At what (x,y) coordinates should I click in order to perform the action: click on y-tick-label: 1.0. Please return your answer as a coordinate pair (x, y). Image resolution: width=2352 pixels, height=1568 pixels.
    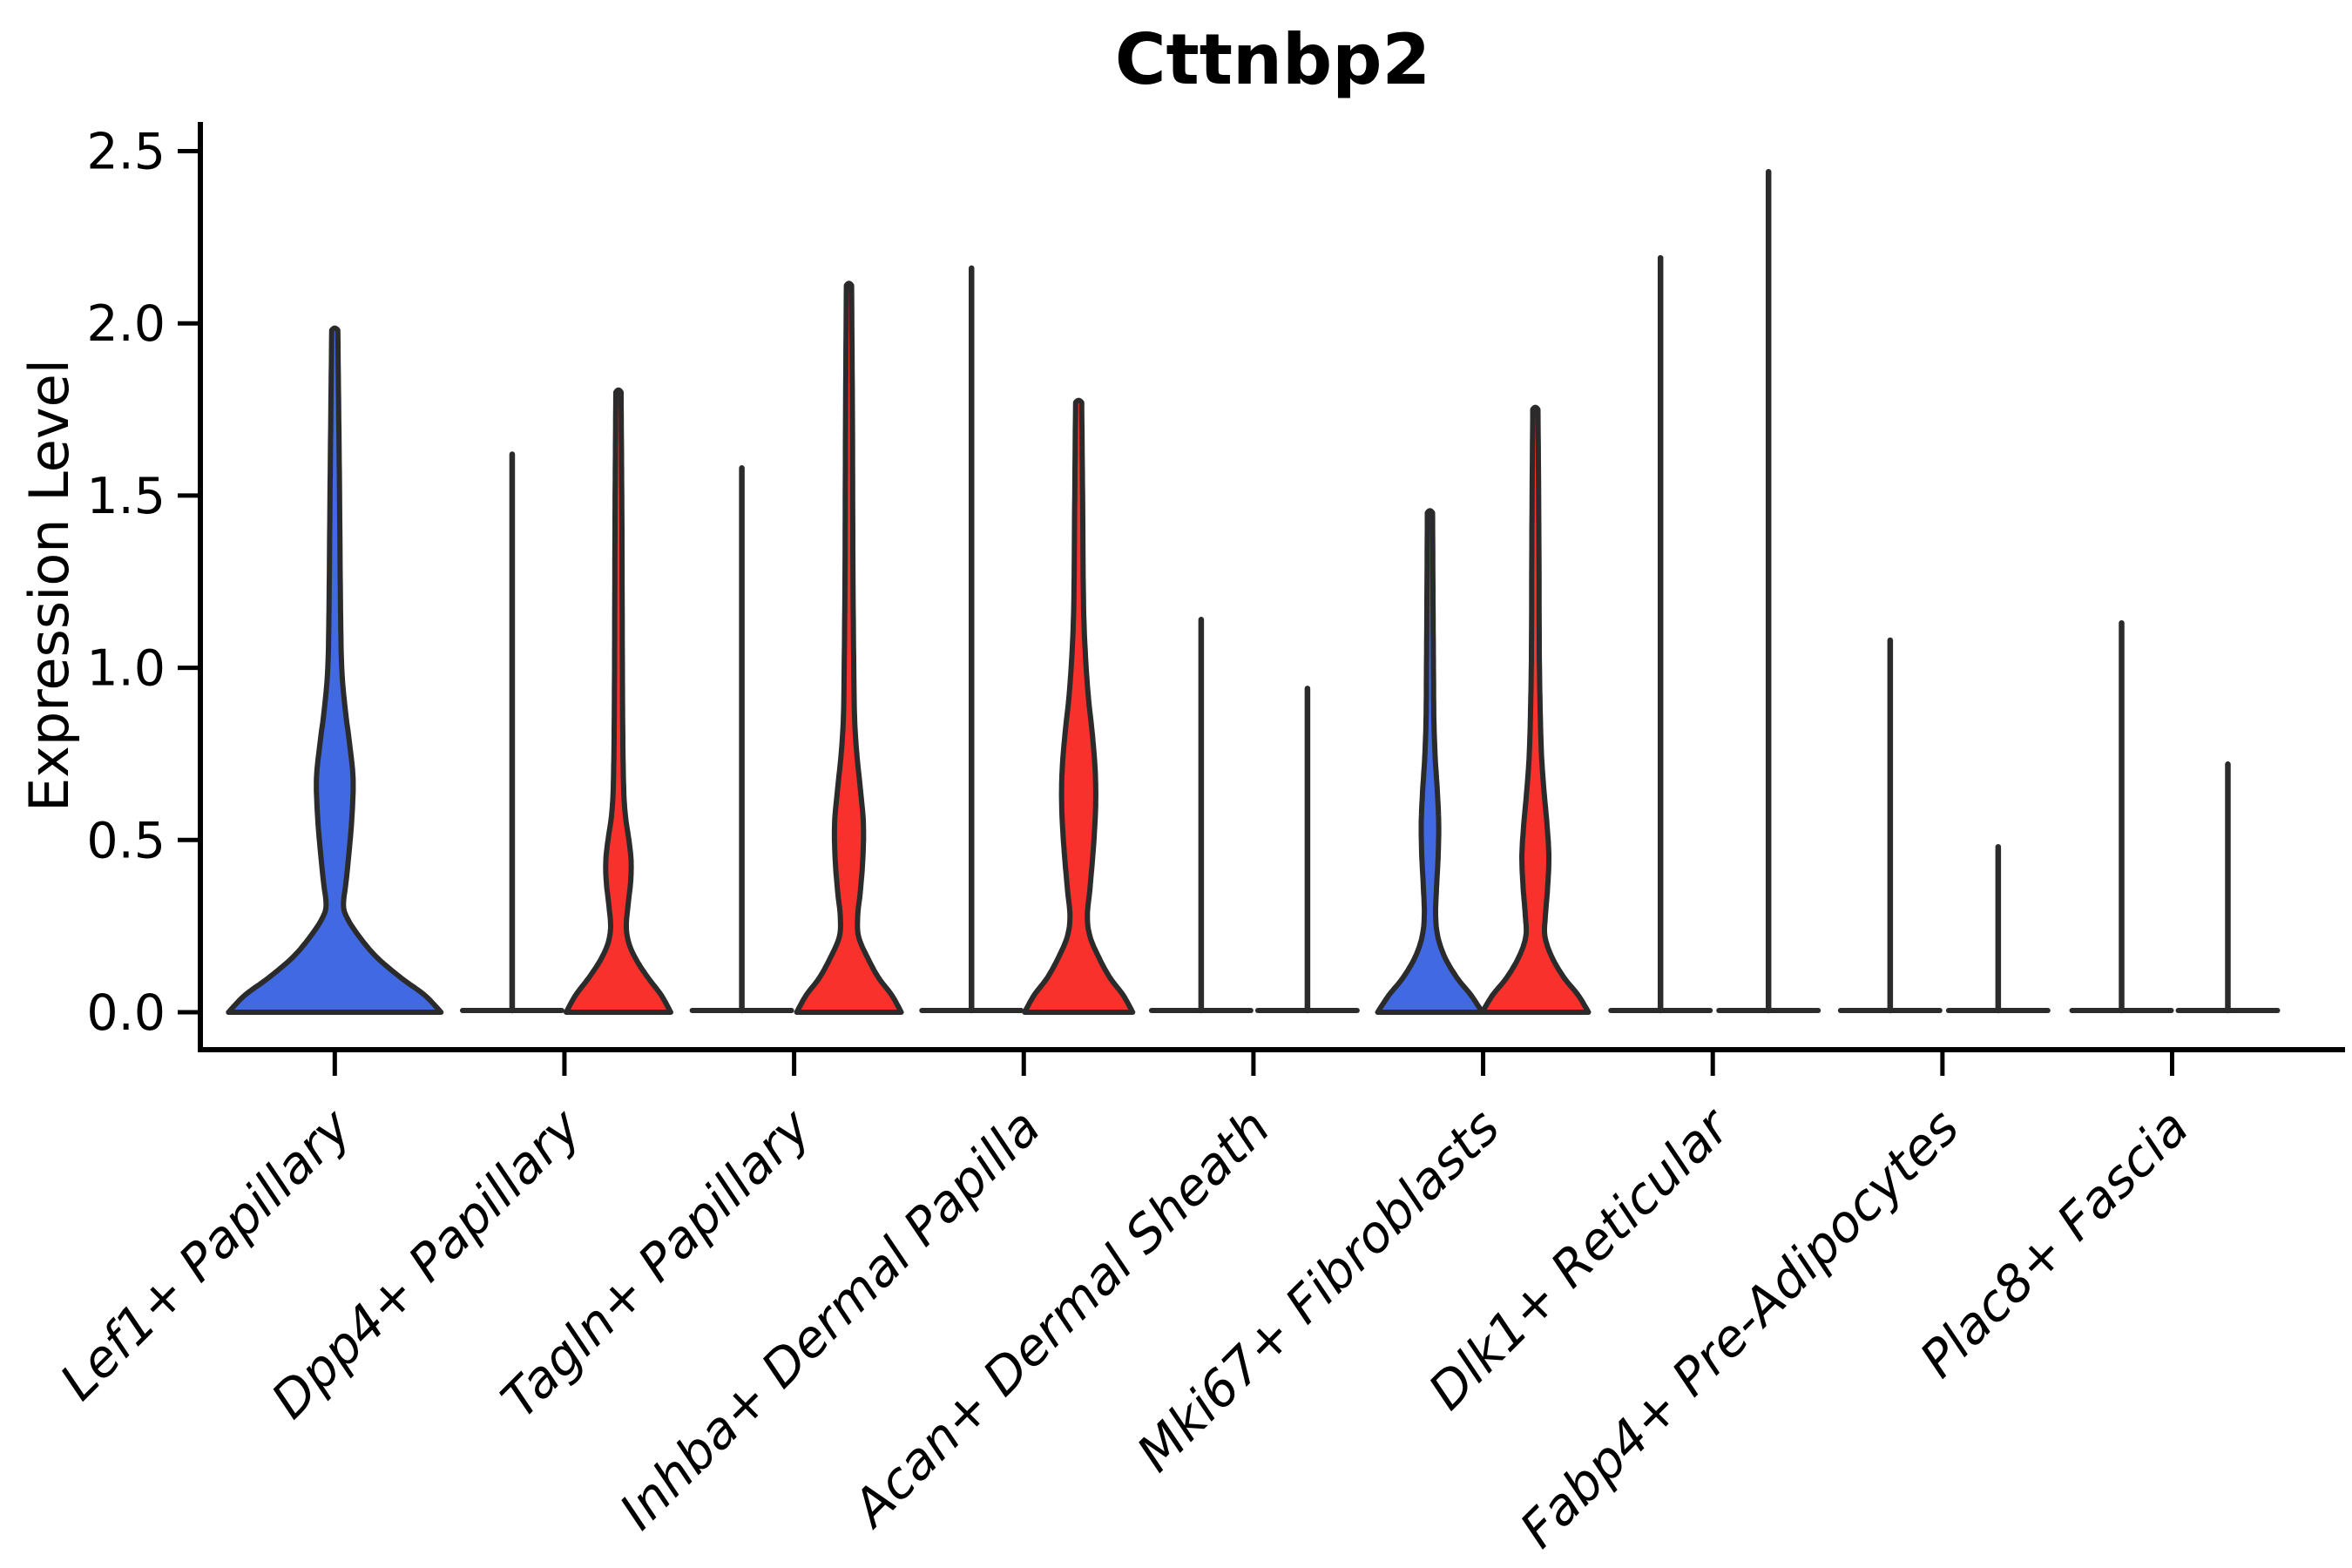
    Looking at the image, I should click on (126, 669).